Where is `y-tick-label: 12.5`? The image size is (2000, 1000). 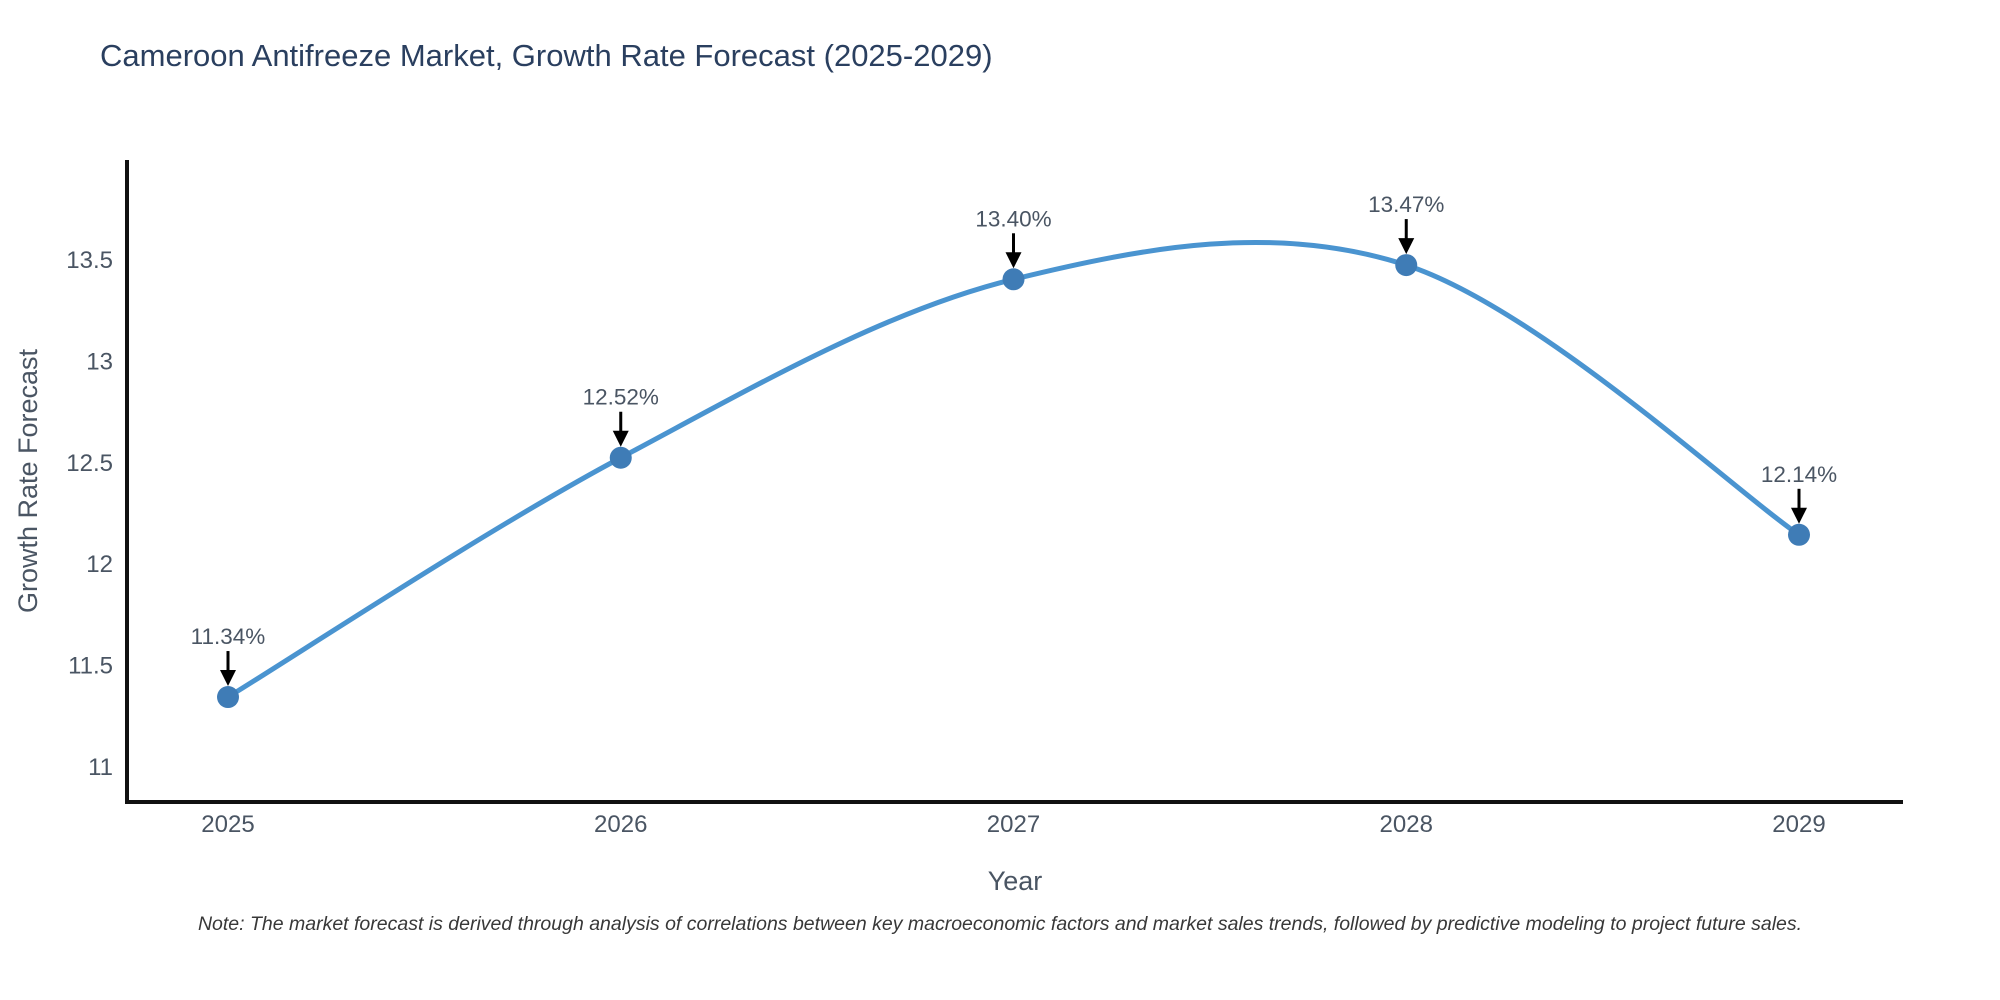 y-tick-label: 12.5 is located at coordinates (89, 463).